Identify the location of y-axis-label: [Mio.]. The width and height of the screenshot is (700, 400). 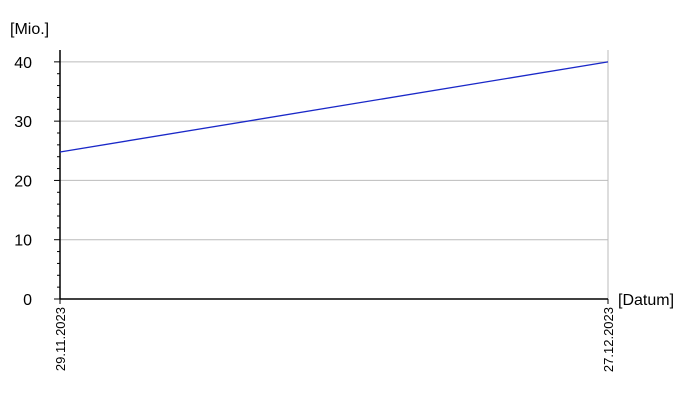
(29, 29).